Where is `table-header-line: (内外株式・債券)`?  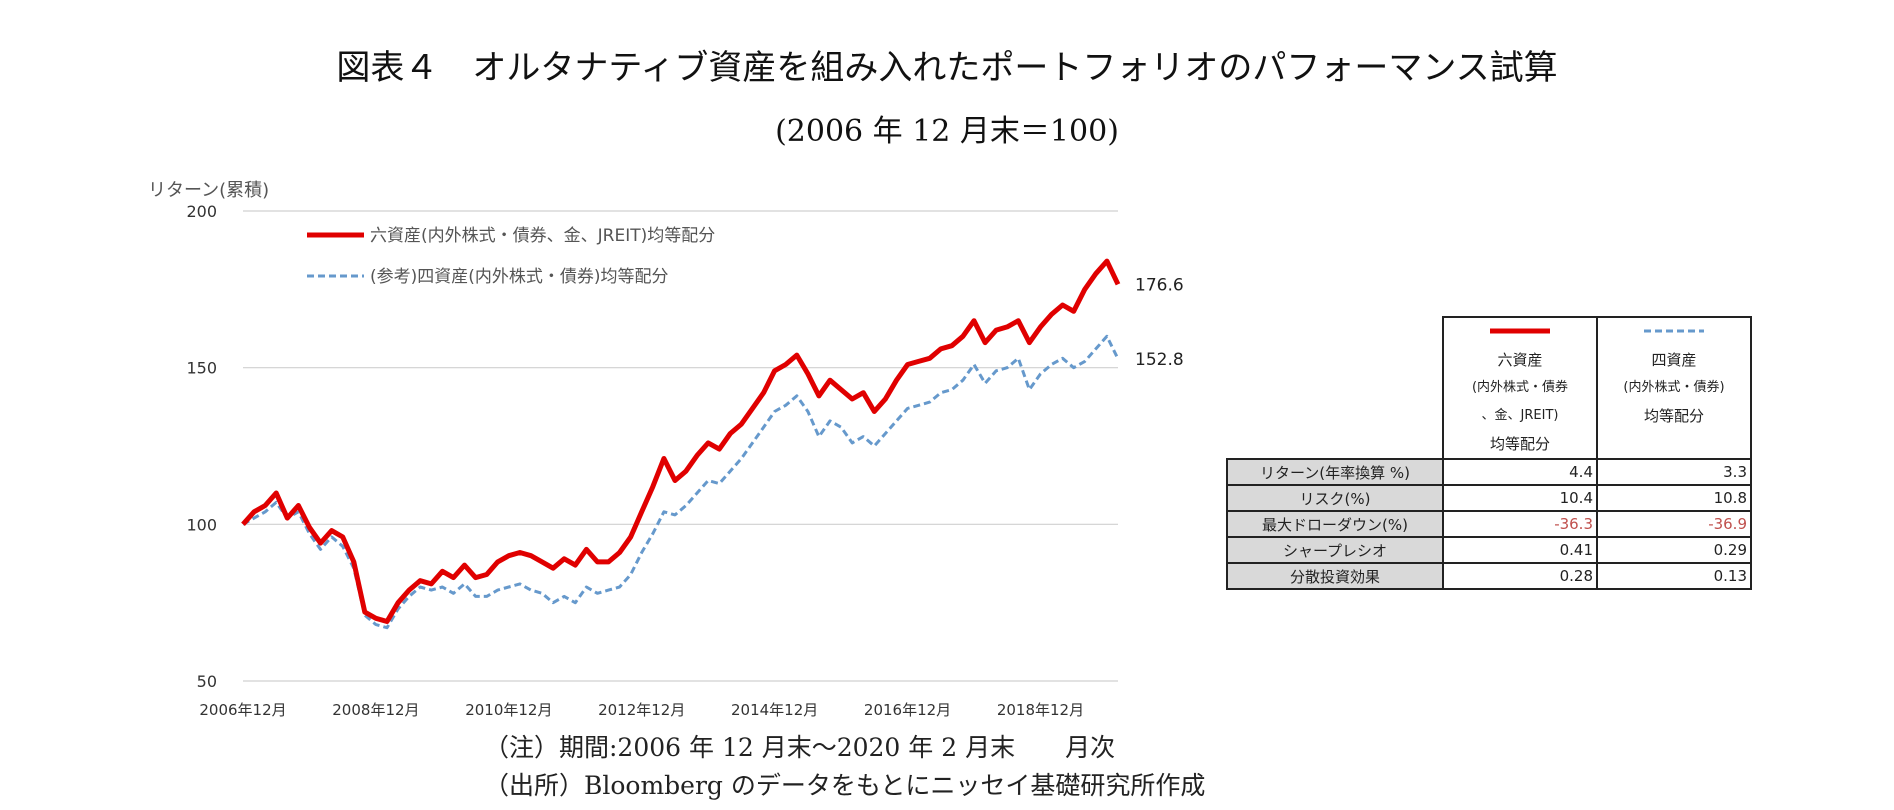
table-header-line: (内外株式・債券) is located at coordinates (1674, 387).